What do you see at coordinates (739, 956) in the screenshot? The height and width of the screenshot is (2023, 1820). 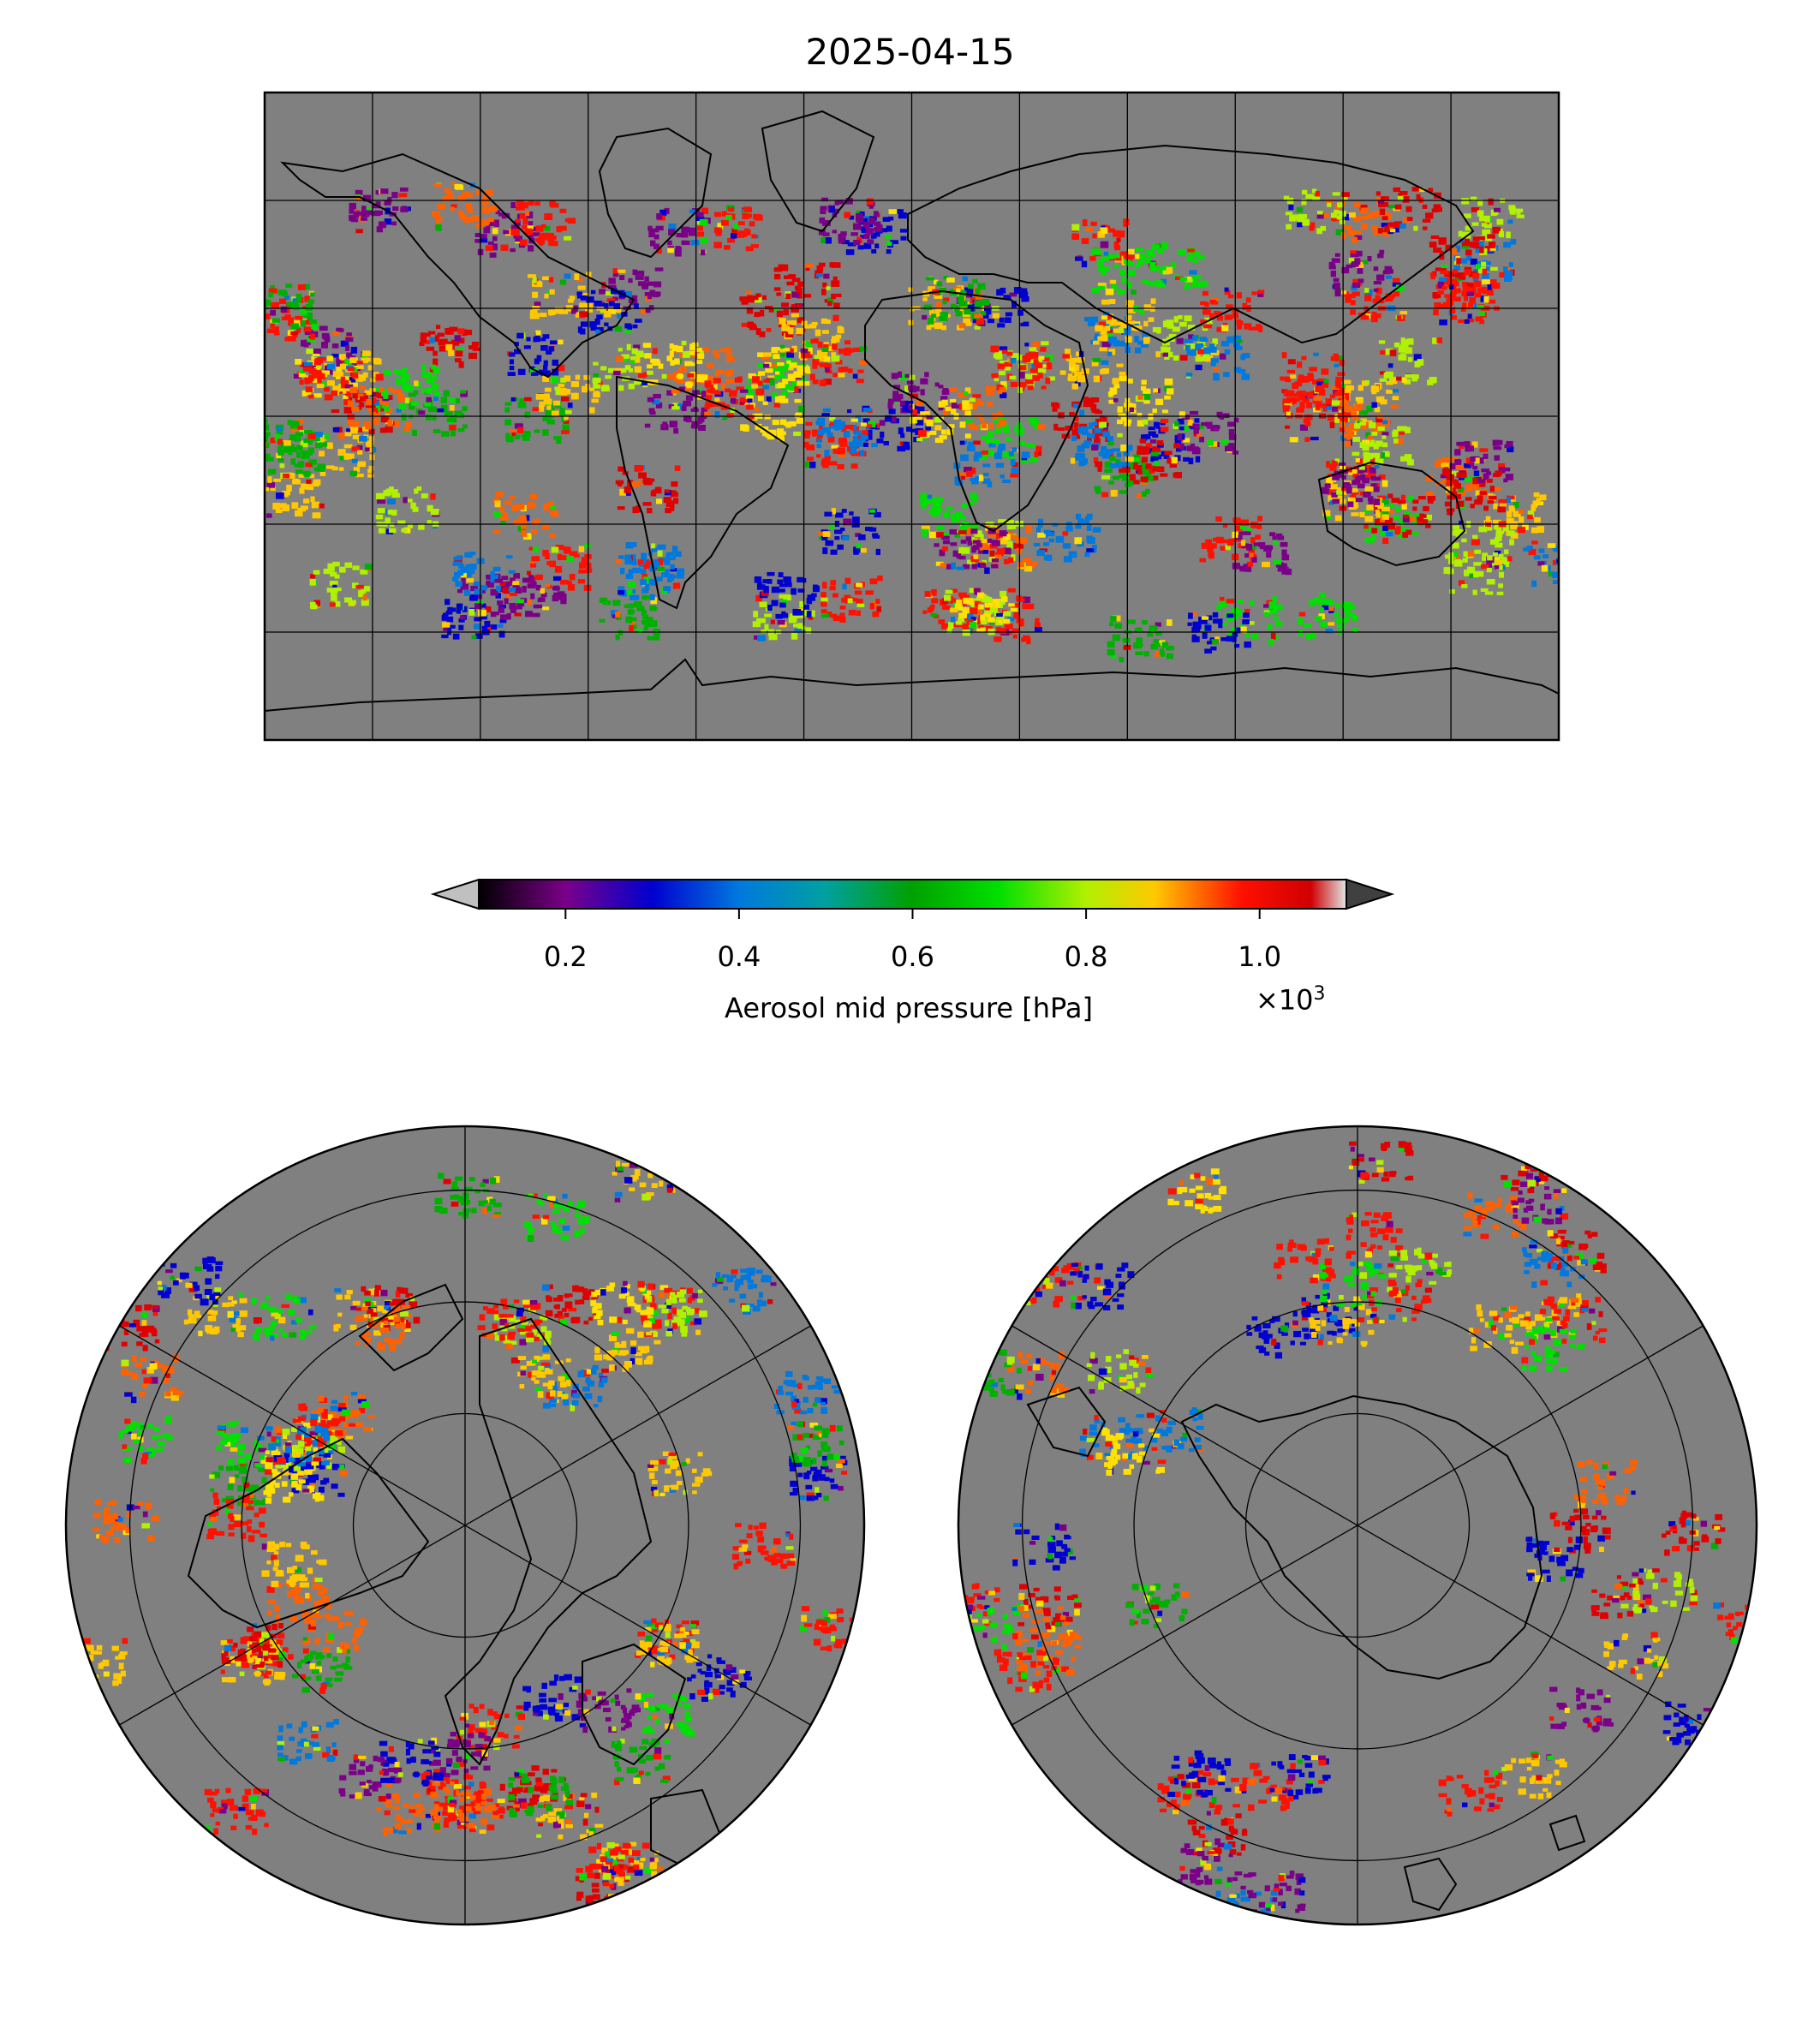 I see `colorbar-tick-label: 0.4` at bounding box center [739, 956].